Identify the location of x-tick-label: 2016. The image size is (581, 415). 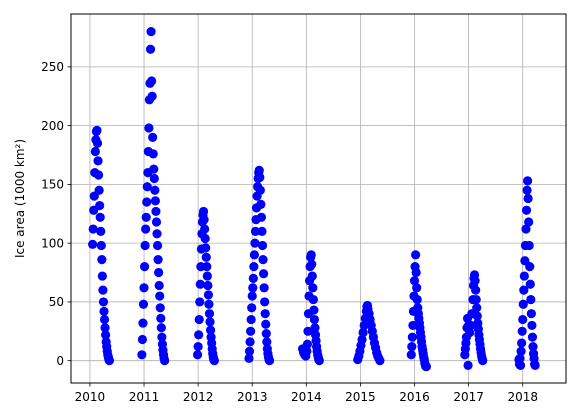
(414, 397).